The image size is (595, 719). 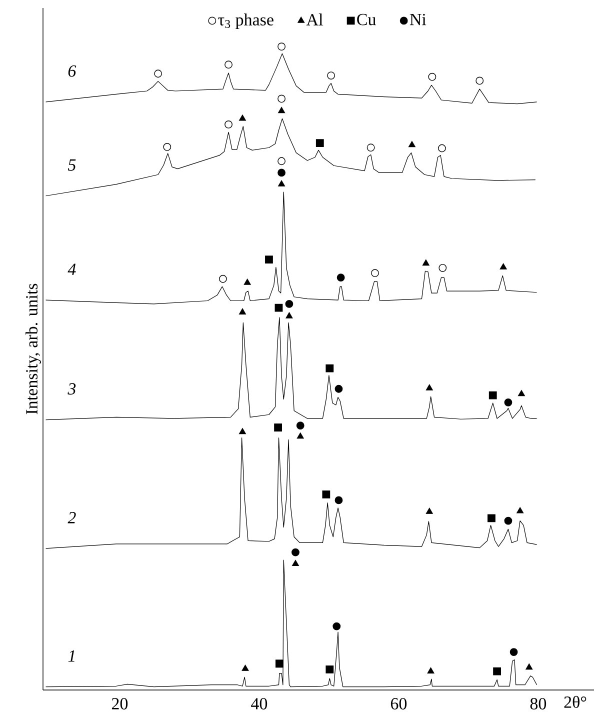 I want to click on y-axis-title: Intensity, arb. units, so click(x=34, y=349).